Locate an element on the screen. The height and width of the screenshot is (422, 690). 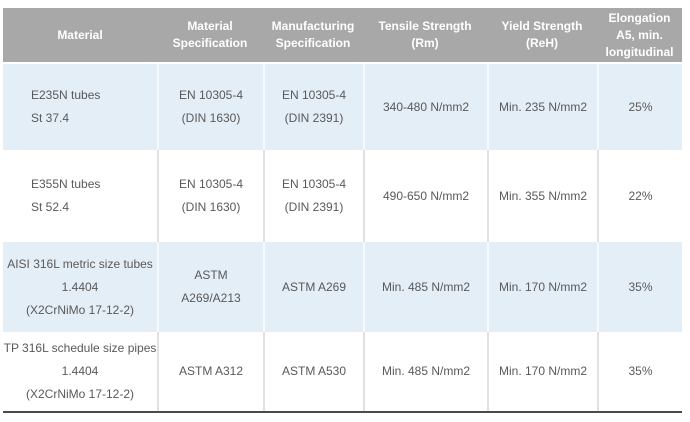
text-line: 490-650 N/mm2 is located at coordinates (426, 195).